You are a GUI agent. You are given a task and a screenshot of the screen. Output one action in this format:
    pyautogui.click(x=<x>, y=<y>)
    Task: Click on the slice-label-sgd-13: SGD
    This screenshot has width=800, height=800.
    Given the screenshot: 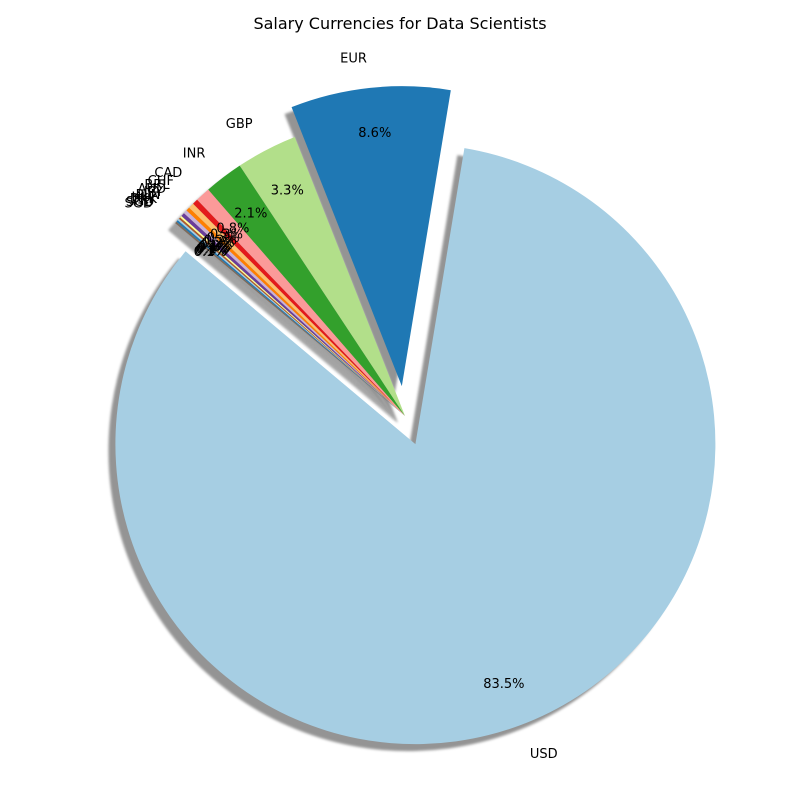 What is the action you would take?
    pyautogui.click(x=140, y=202)
    